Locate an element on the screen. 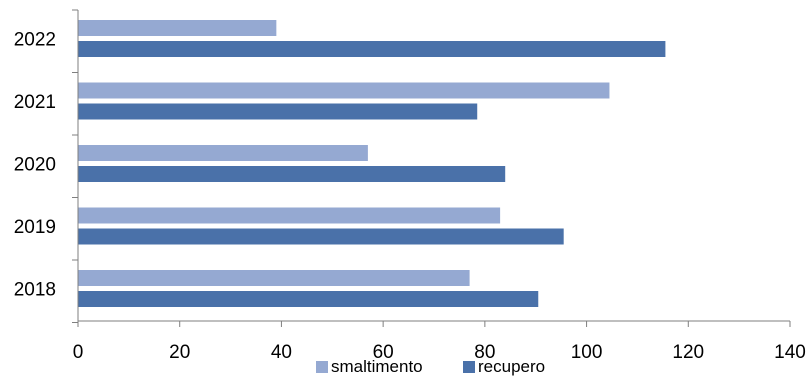 Image resolution: width=811 pixels, height=385 pixels. x-tick-label-0: 0 is located at coordinates (78, 352).